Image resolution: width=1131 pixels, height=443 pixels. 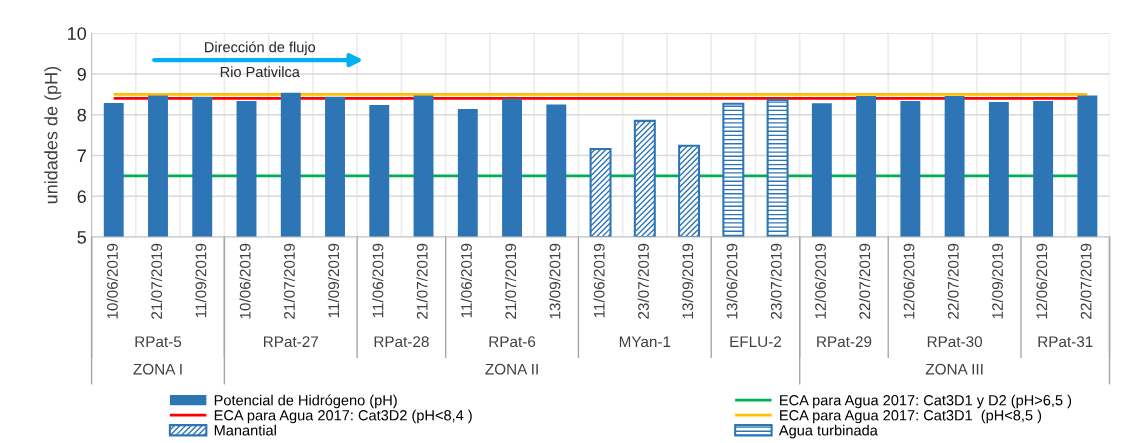 What do you see at coordinates (81, 156) in the screenshot?
I see `y-tick-label: 7` at bounding box center [81, 156].